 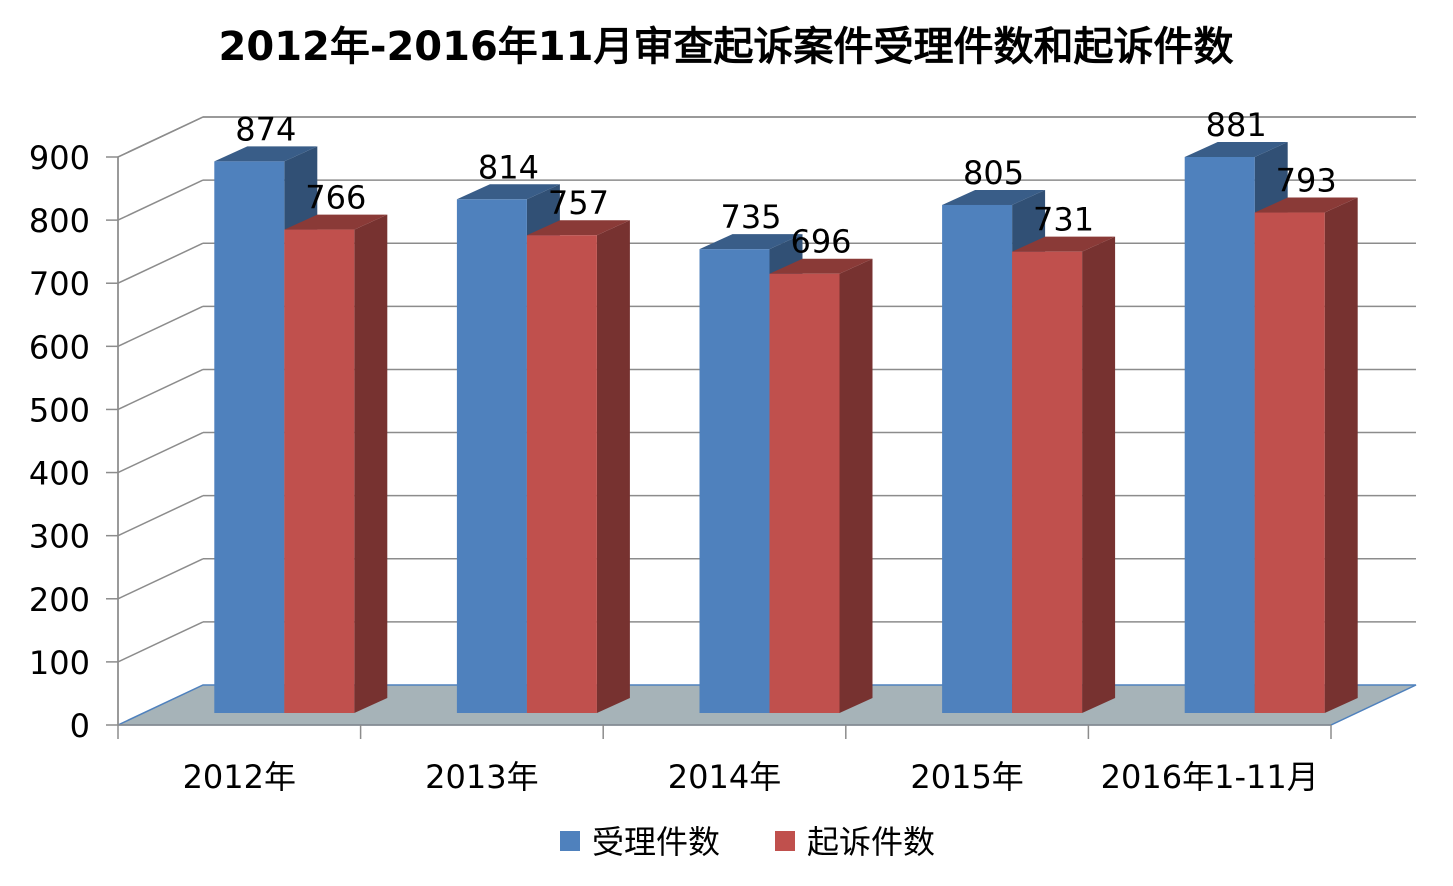 I want to click on data-label: 793, so click(x=1306, y=181).